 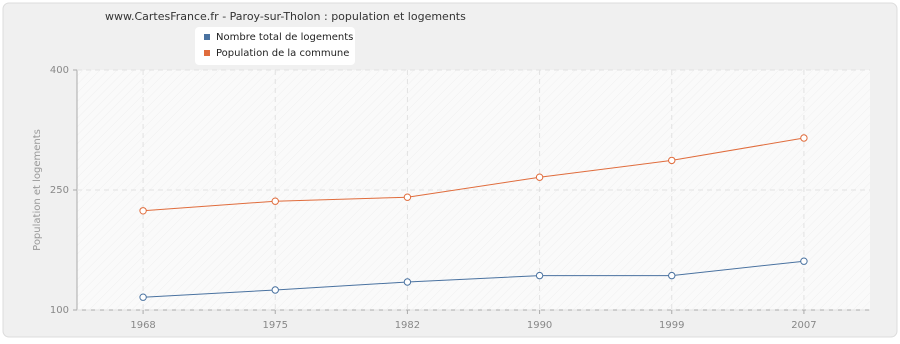 I want to click on legend, so click(x=275, y=46).